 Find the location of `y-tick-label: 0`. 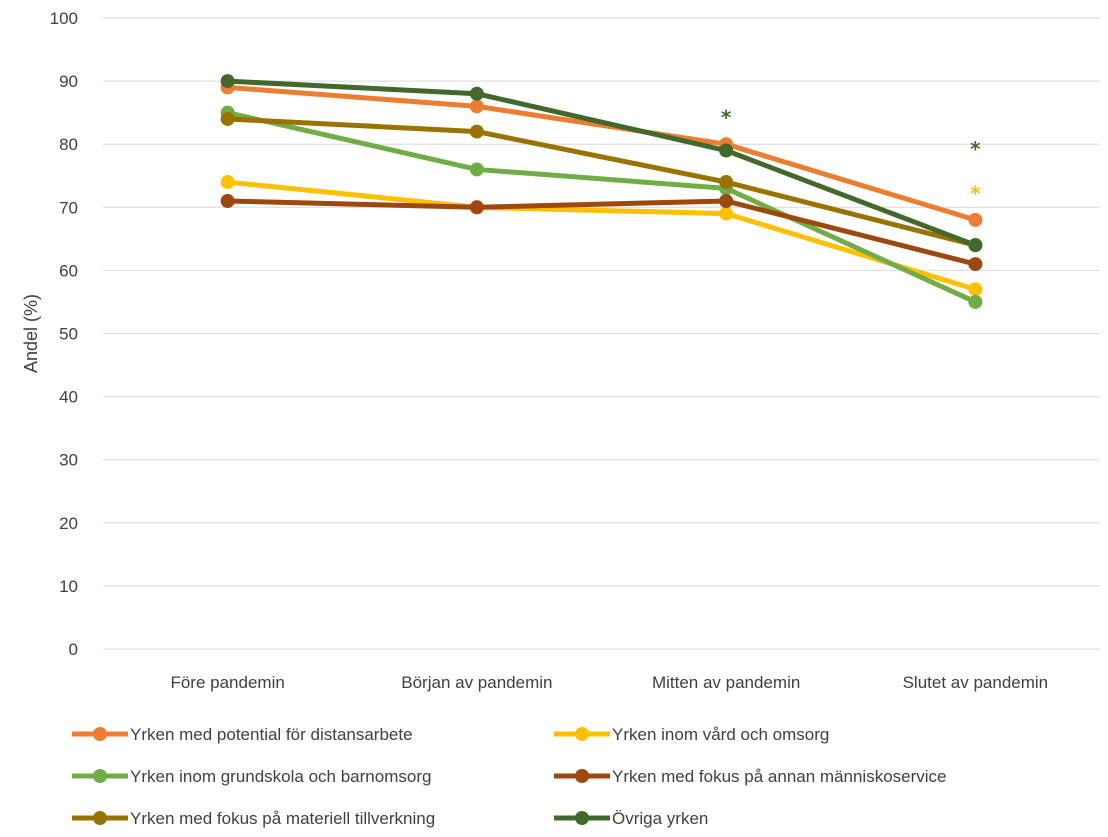

y-tick-label: 0 is located at coordinates (73, 649).